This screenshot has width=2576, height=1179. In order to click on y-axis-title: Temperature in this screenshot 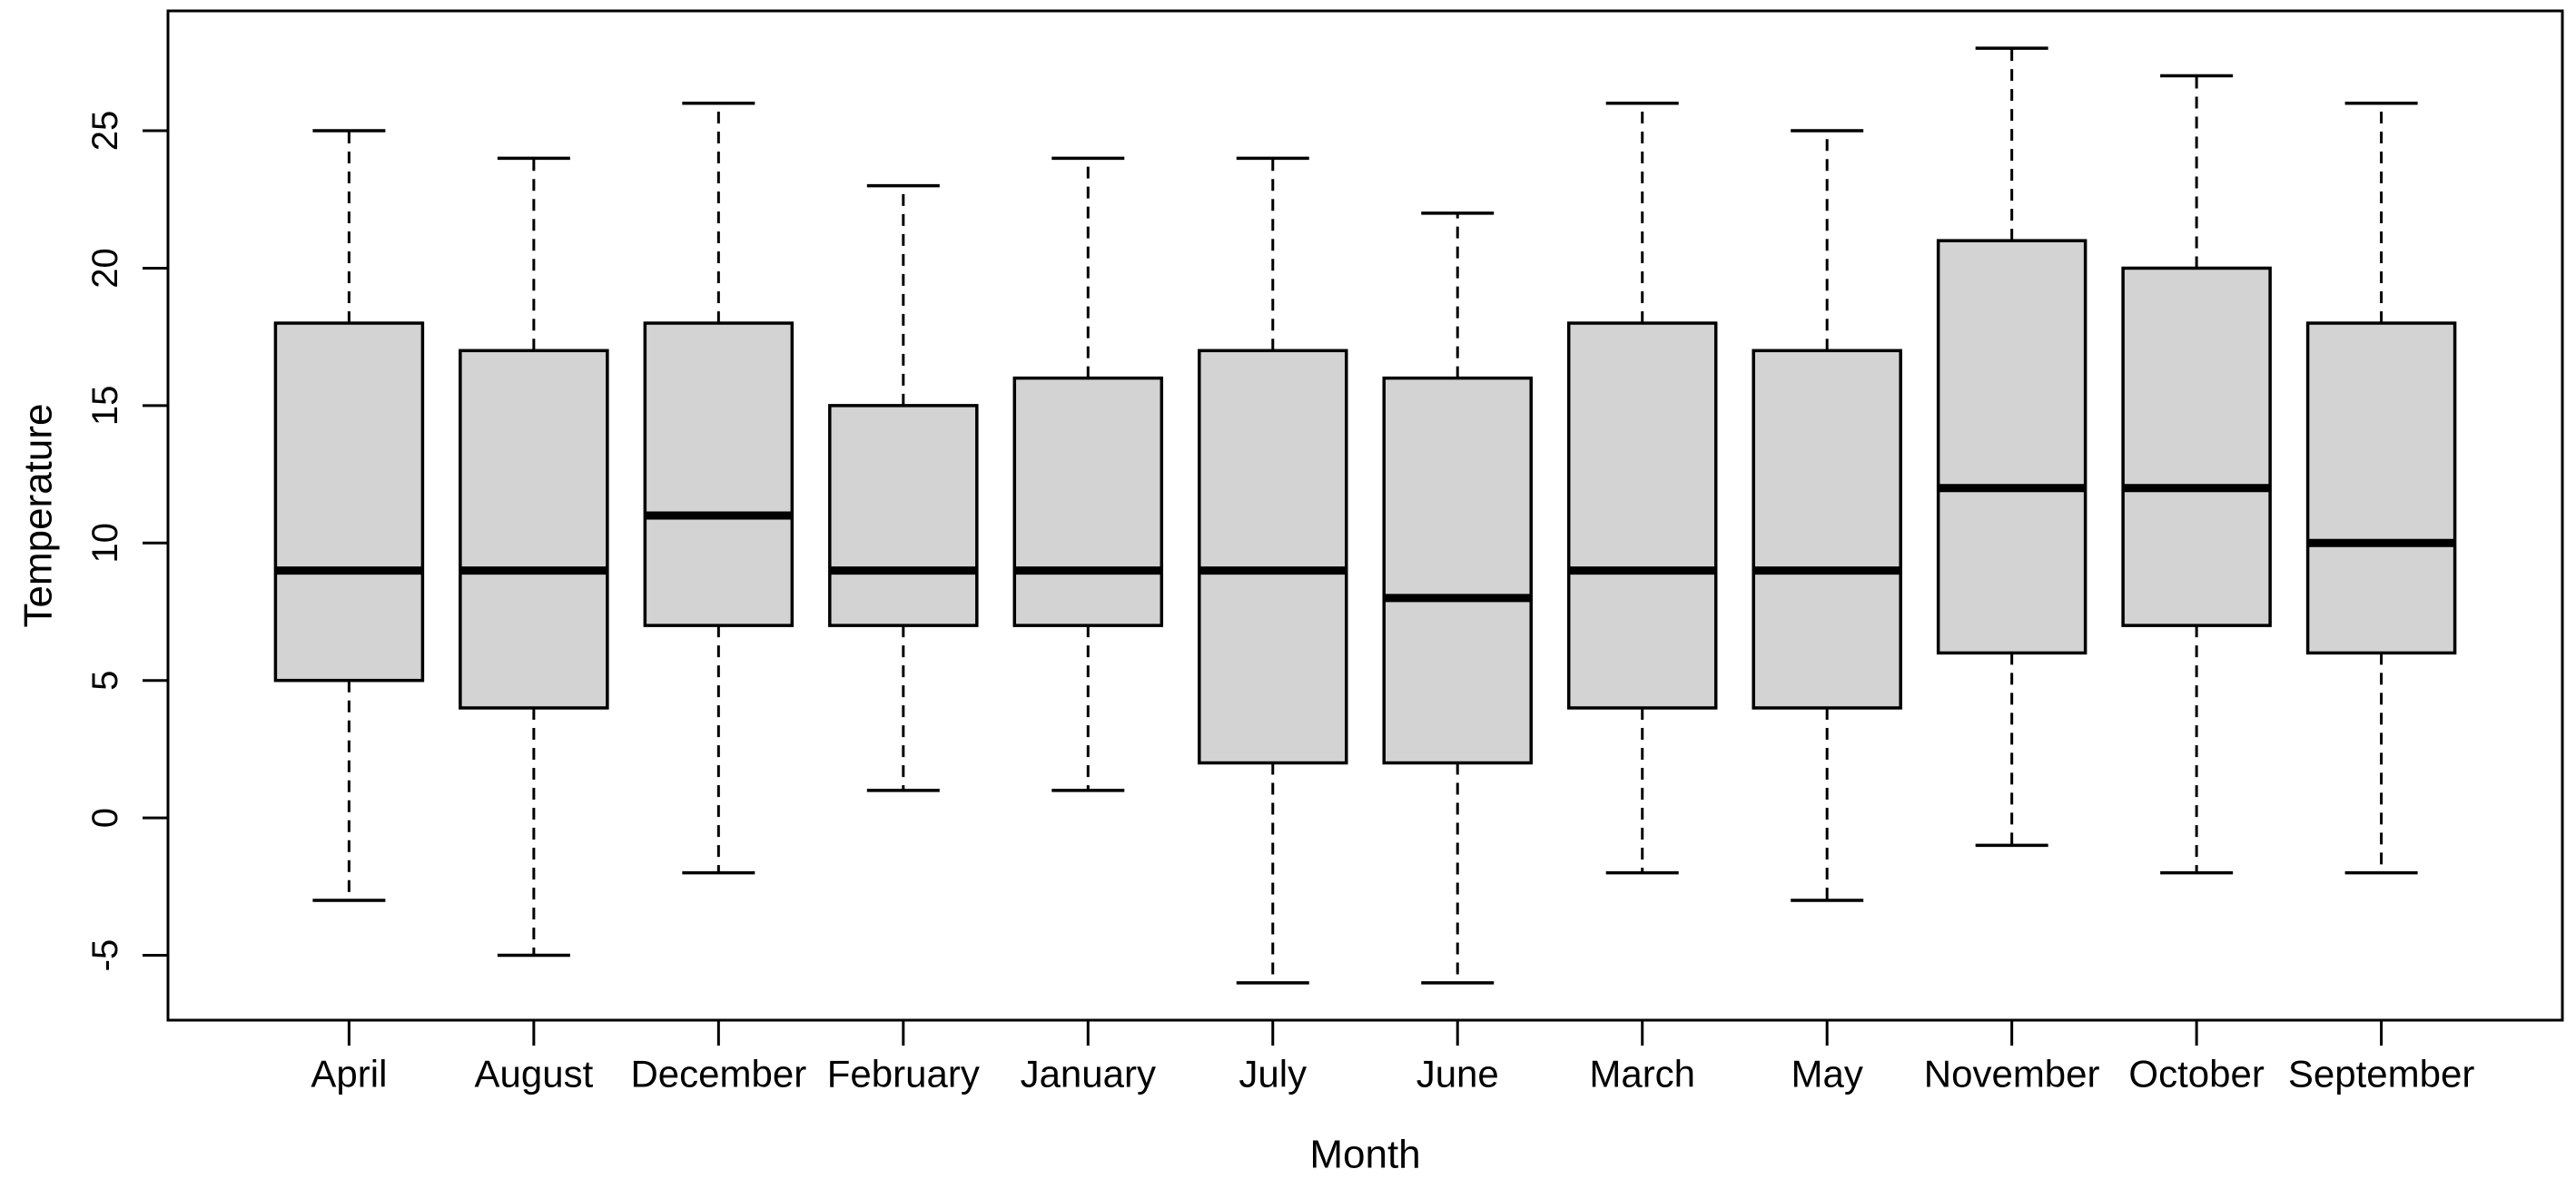, I will do `click(38, 515)`.